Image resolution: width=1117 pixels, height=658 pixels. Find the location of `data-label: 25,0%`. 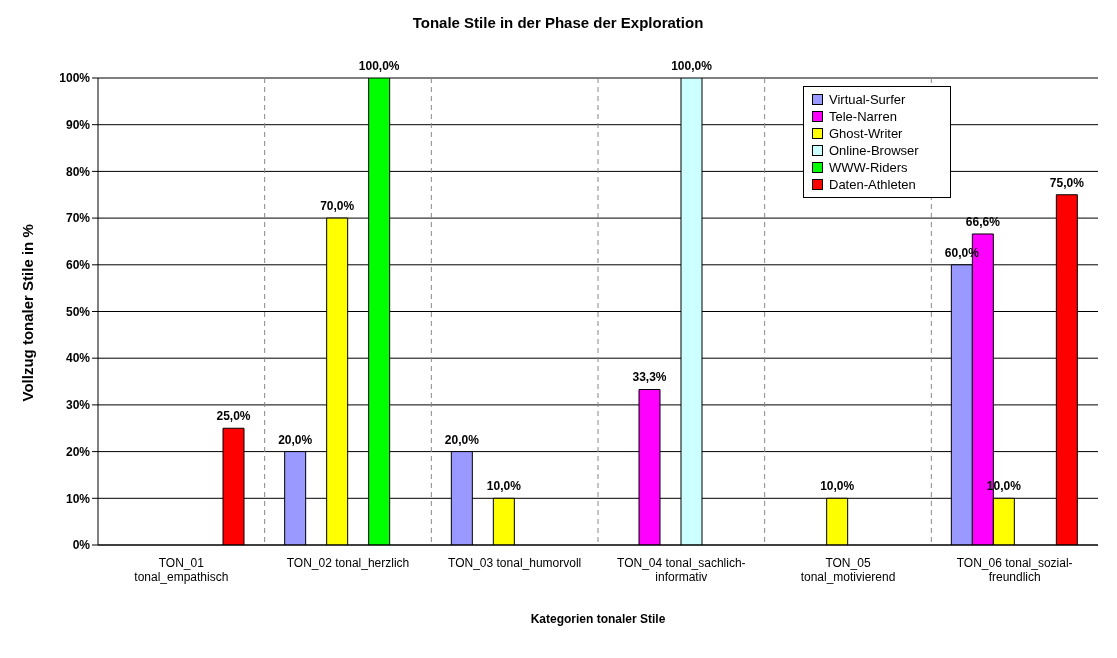

data-label: 25,0% is located at coordinates (233, 416).